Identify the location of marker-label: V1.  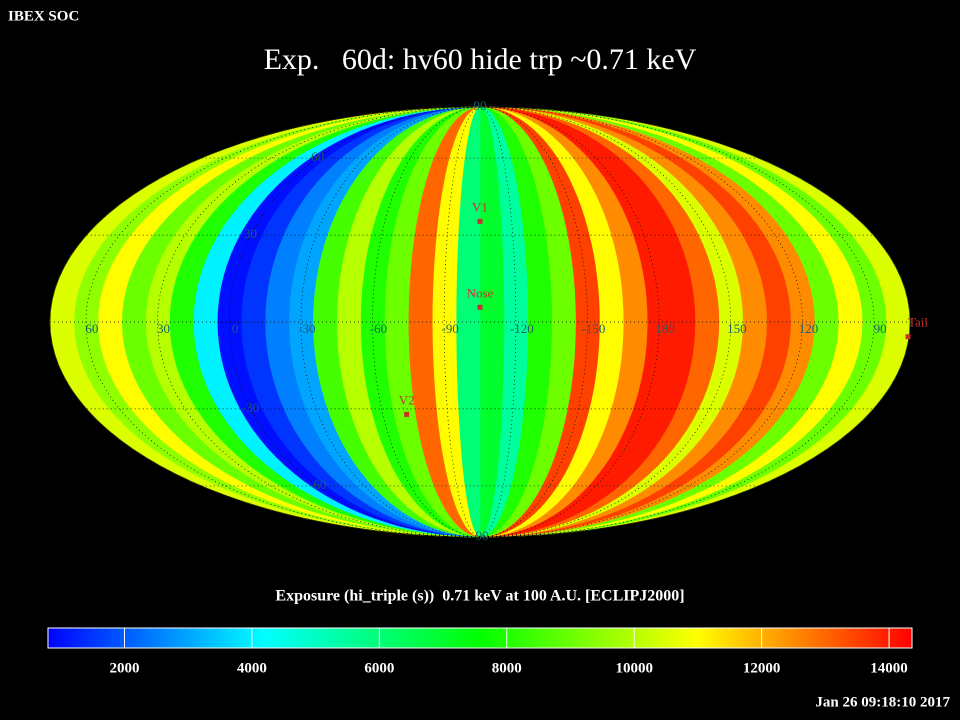
(480, 206).